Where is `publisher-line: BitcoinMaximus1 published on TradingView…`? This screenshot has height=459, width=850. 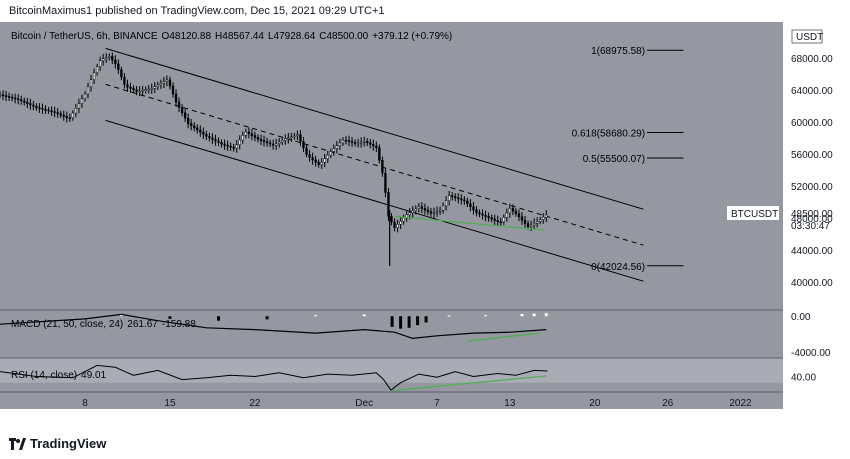
publisher-line: BitcoinMaximus1 published on TradingView… is located at coordinates (197, 11).